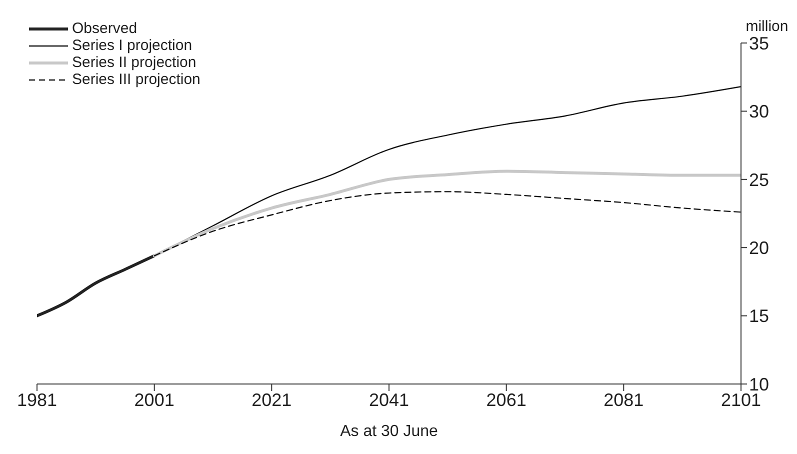 The width and height of the screenshot is (797, 454). Describe the element at coordinates (759, 316) in the screenshot. I see `y-tick-label: 15` at that location.